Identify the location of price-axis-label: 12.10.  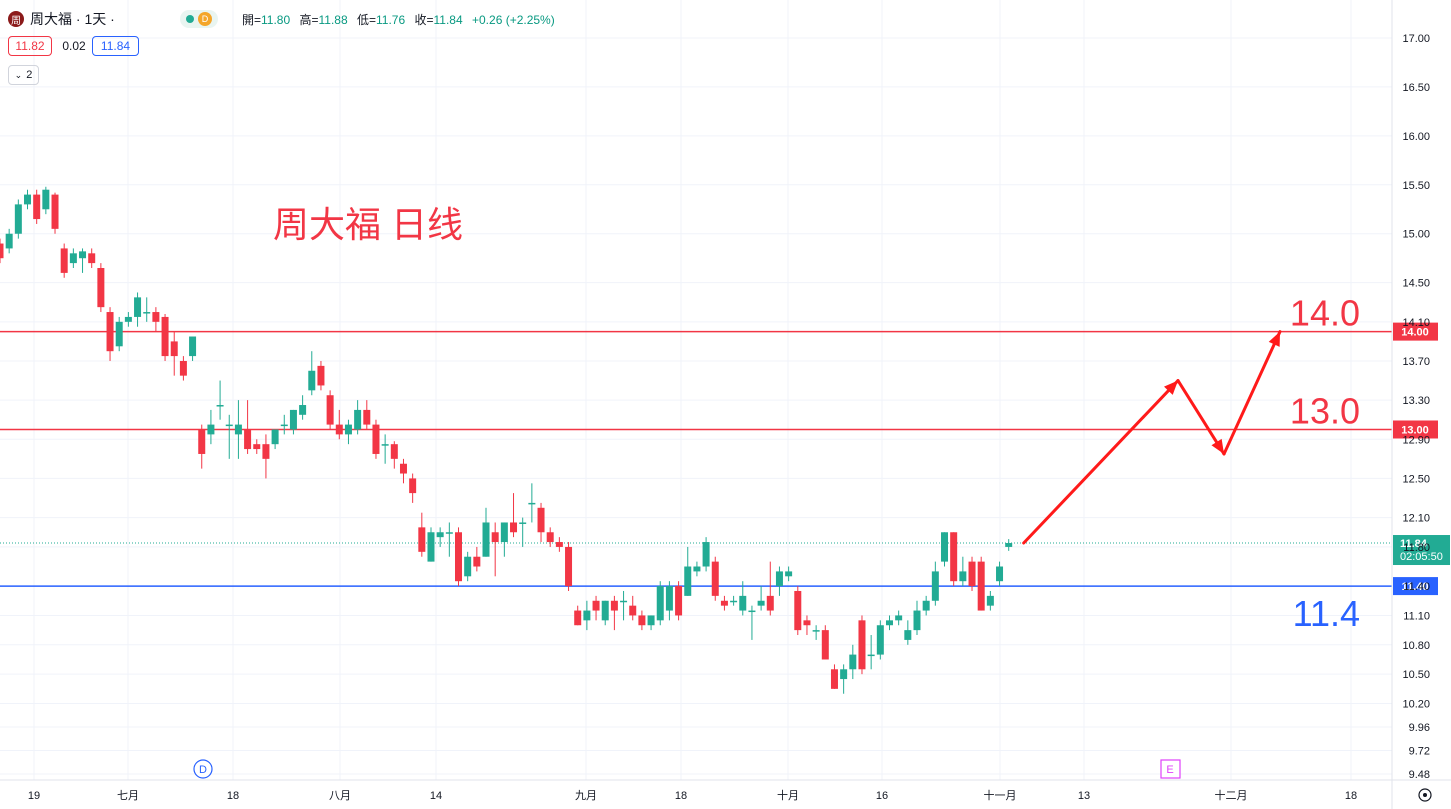
(1416, 519).